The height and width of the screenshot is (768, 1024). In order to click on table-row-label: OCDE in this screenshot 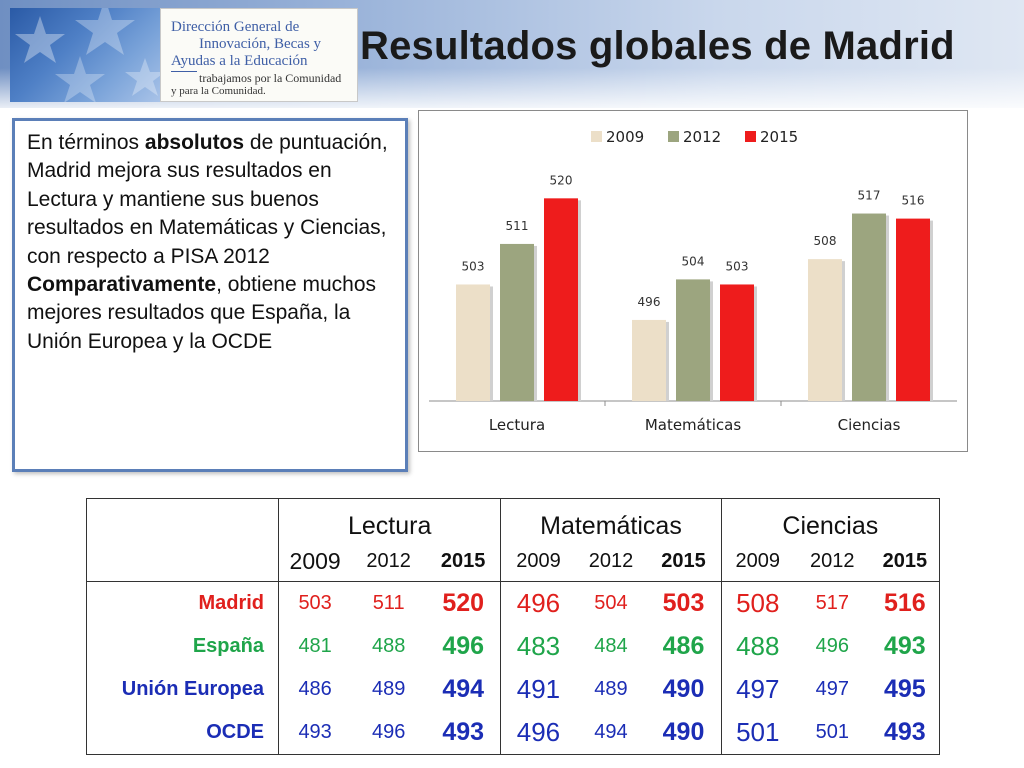, I will do `click(182, 733)`.